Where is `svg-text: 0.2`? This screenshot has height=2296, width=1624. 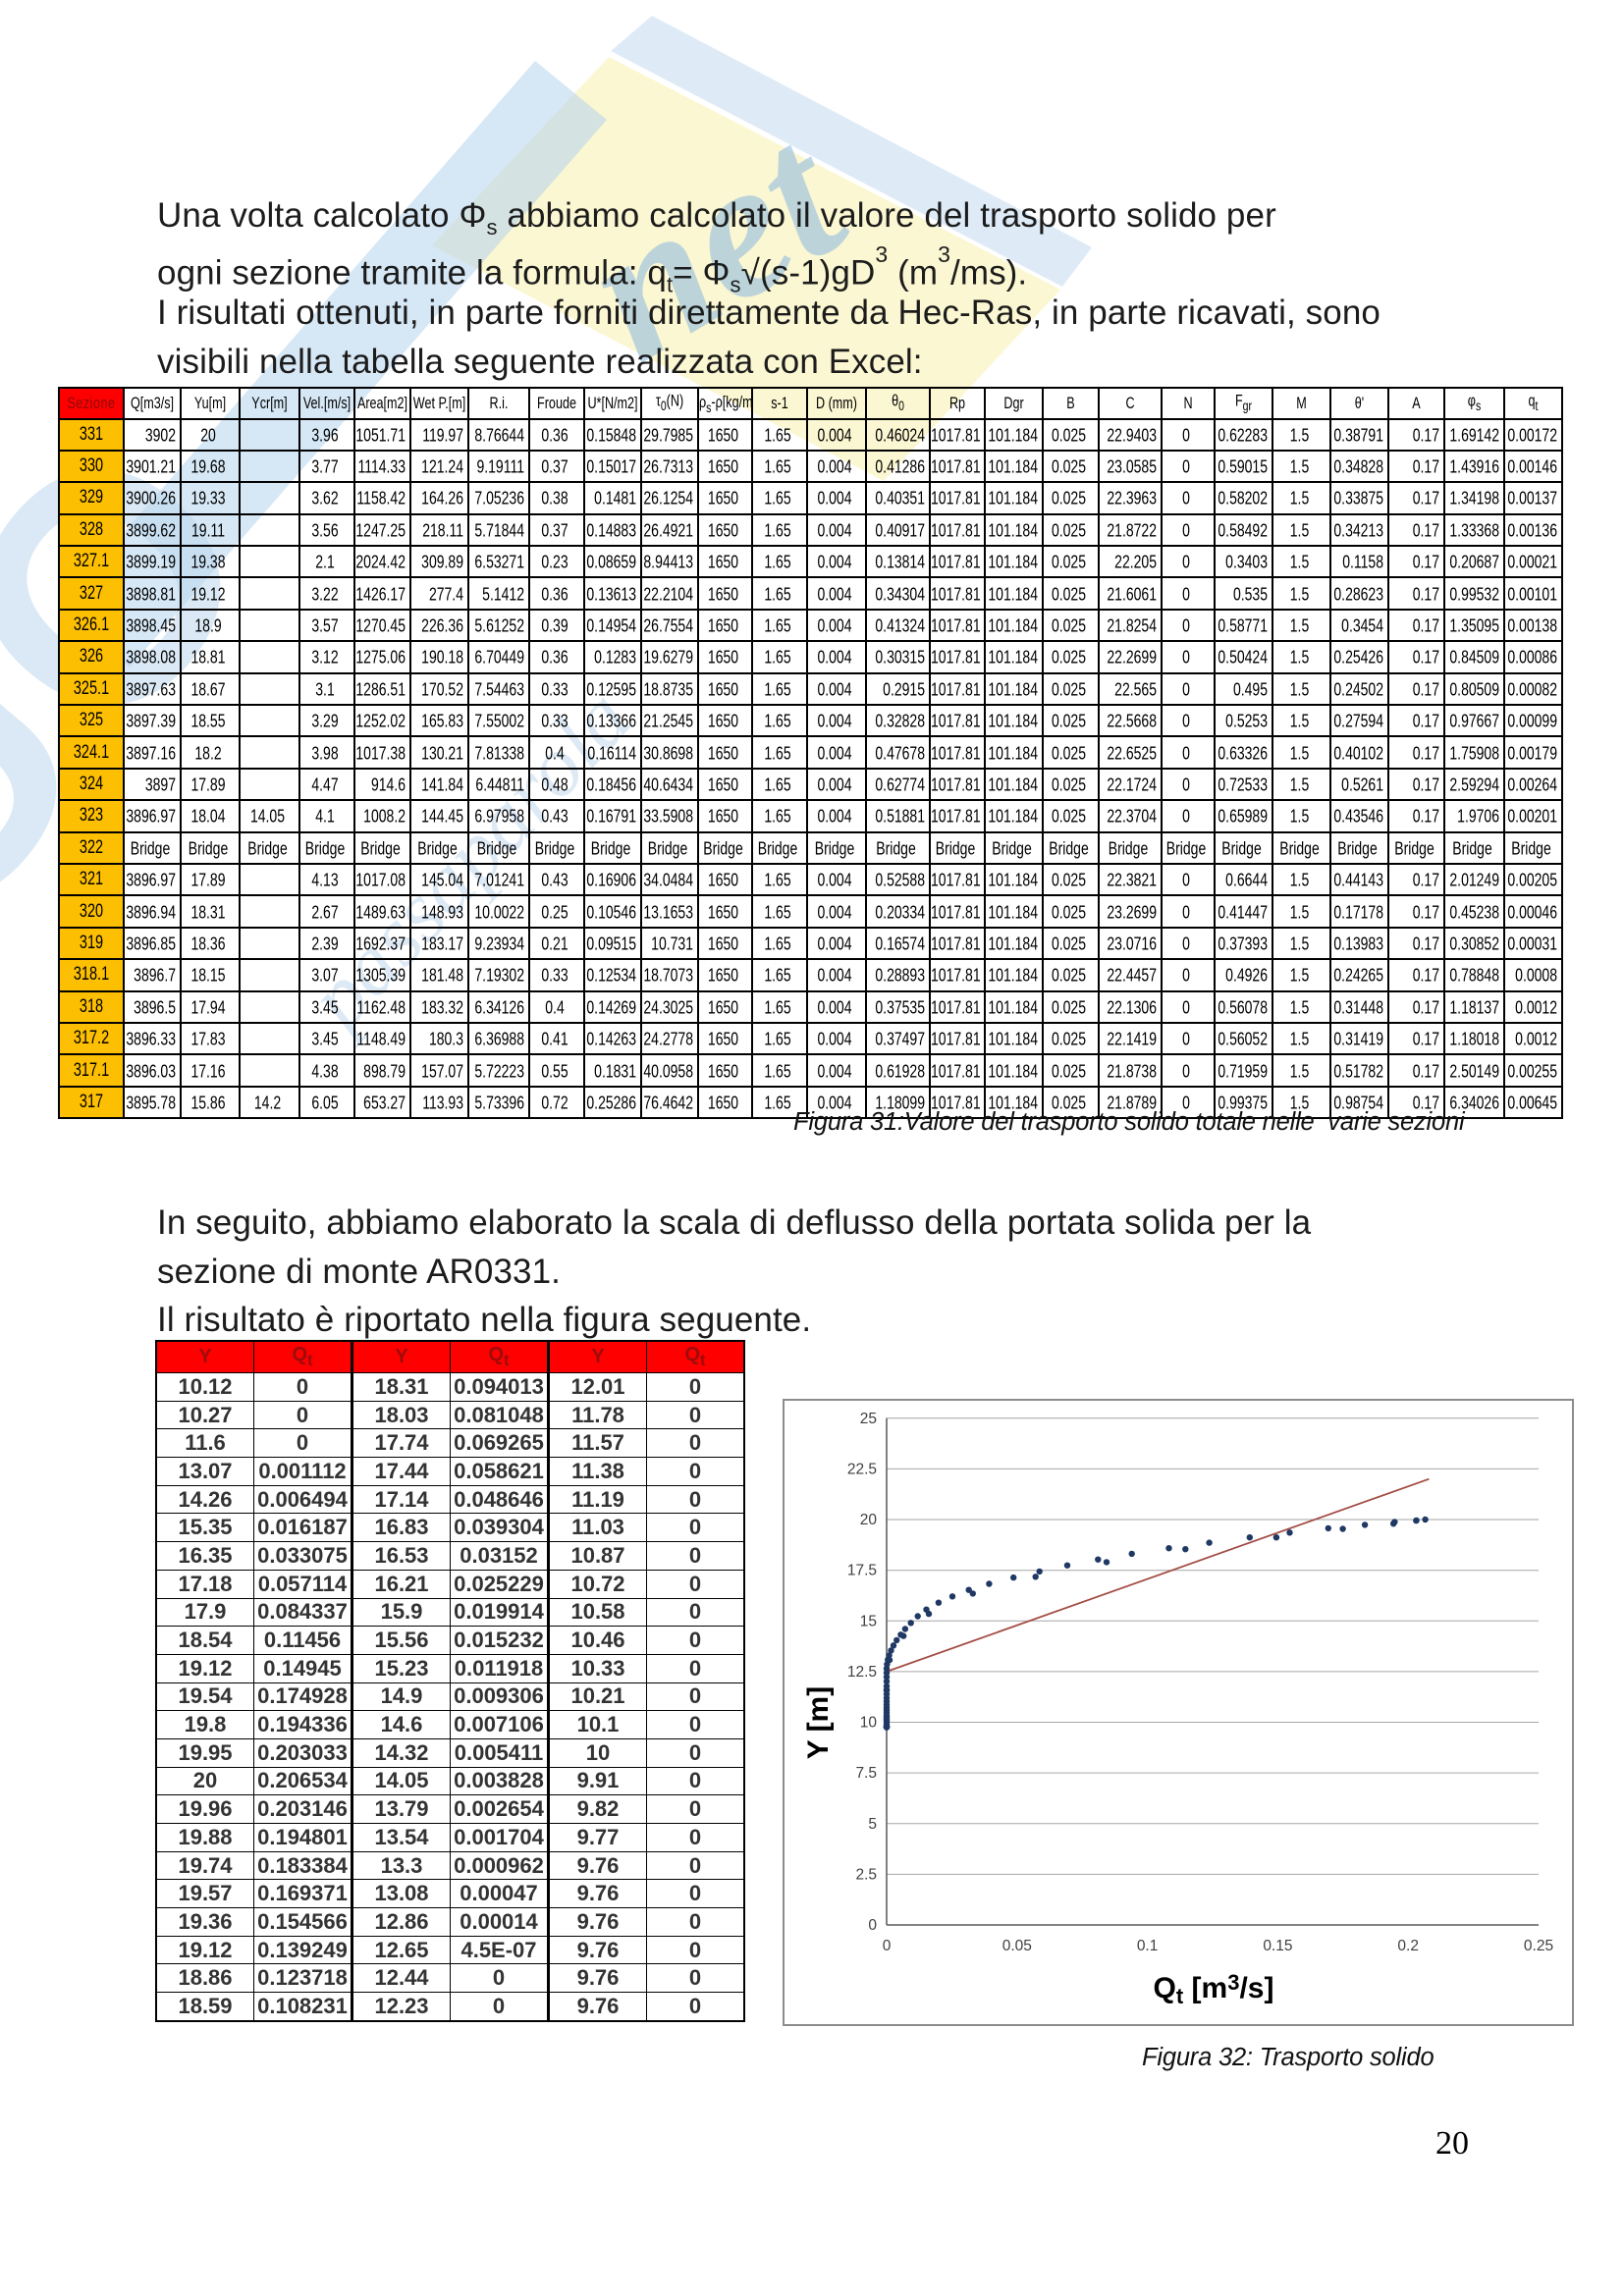
svg-text: 0.2 is located at coordinates (1408, 1946).